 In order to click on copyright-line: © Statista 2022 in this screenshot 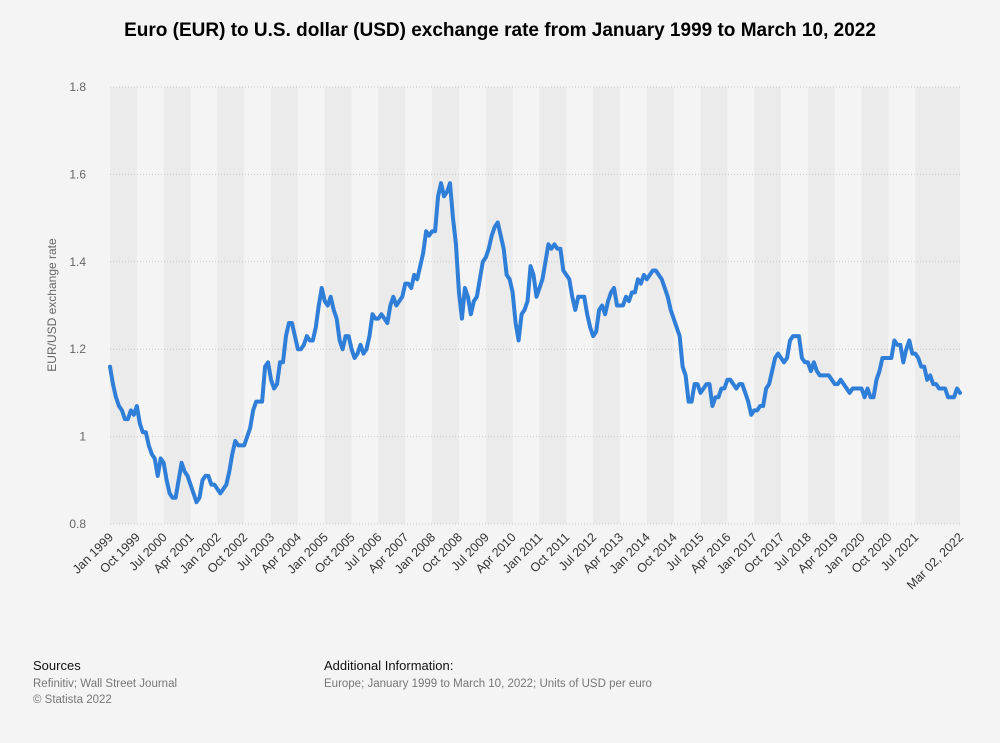, I will do `click(72, 700)`.